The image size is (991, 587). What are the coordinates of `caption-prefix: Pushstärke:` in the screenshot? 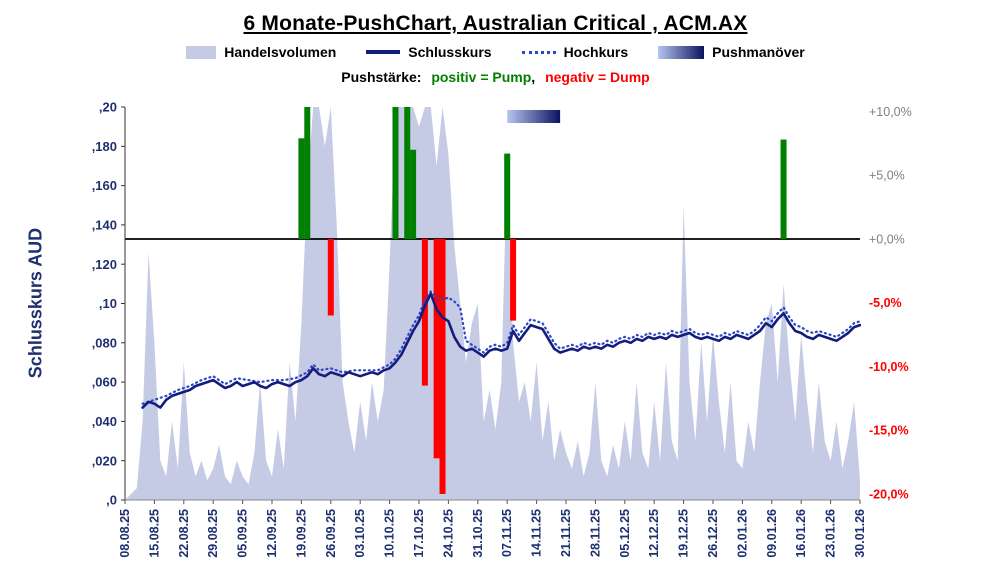 It's located at (381, 77).